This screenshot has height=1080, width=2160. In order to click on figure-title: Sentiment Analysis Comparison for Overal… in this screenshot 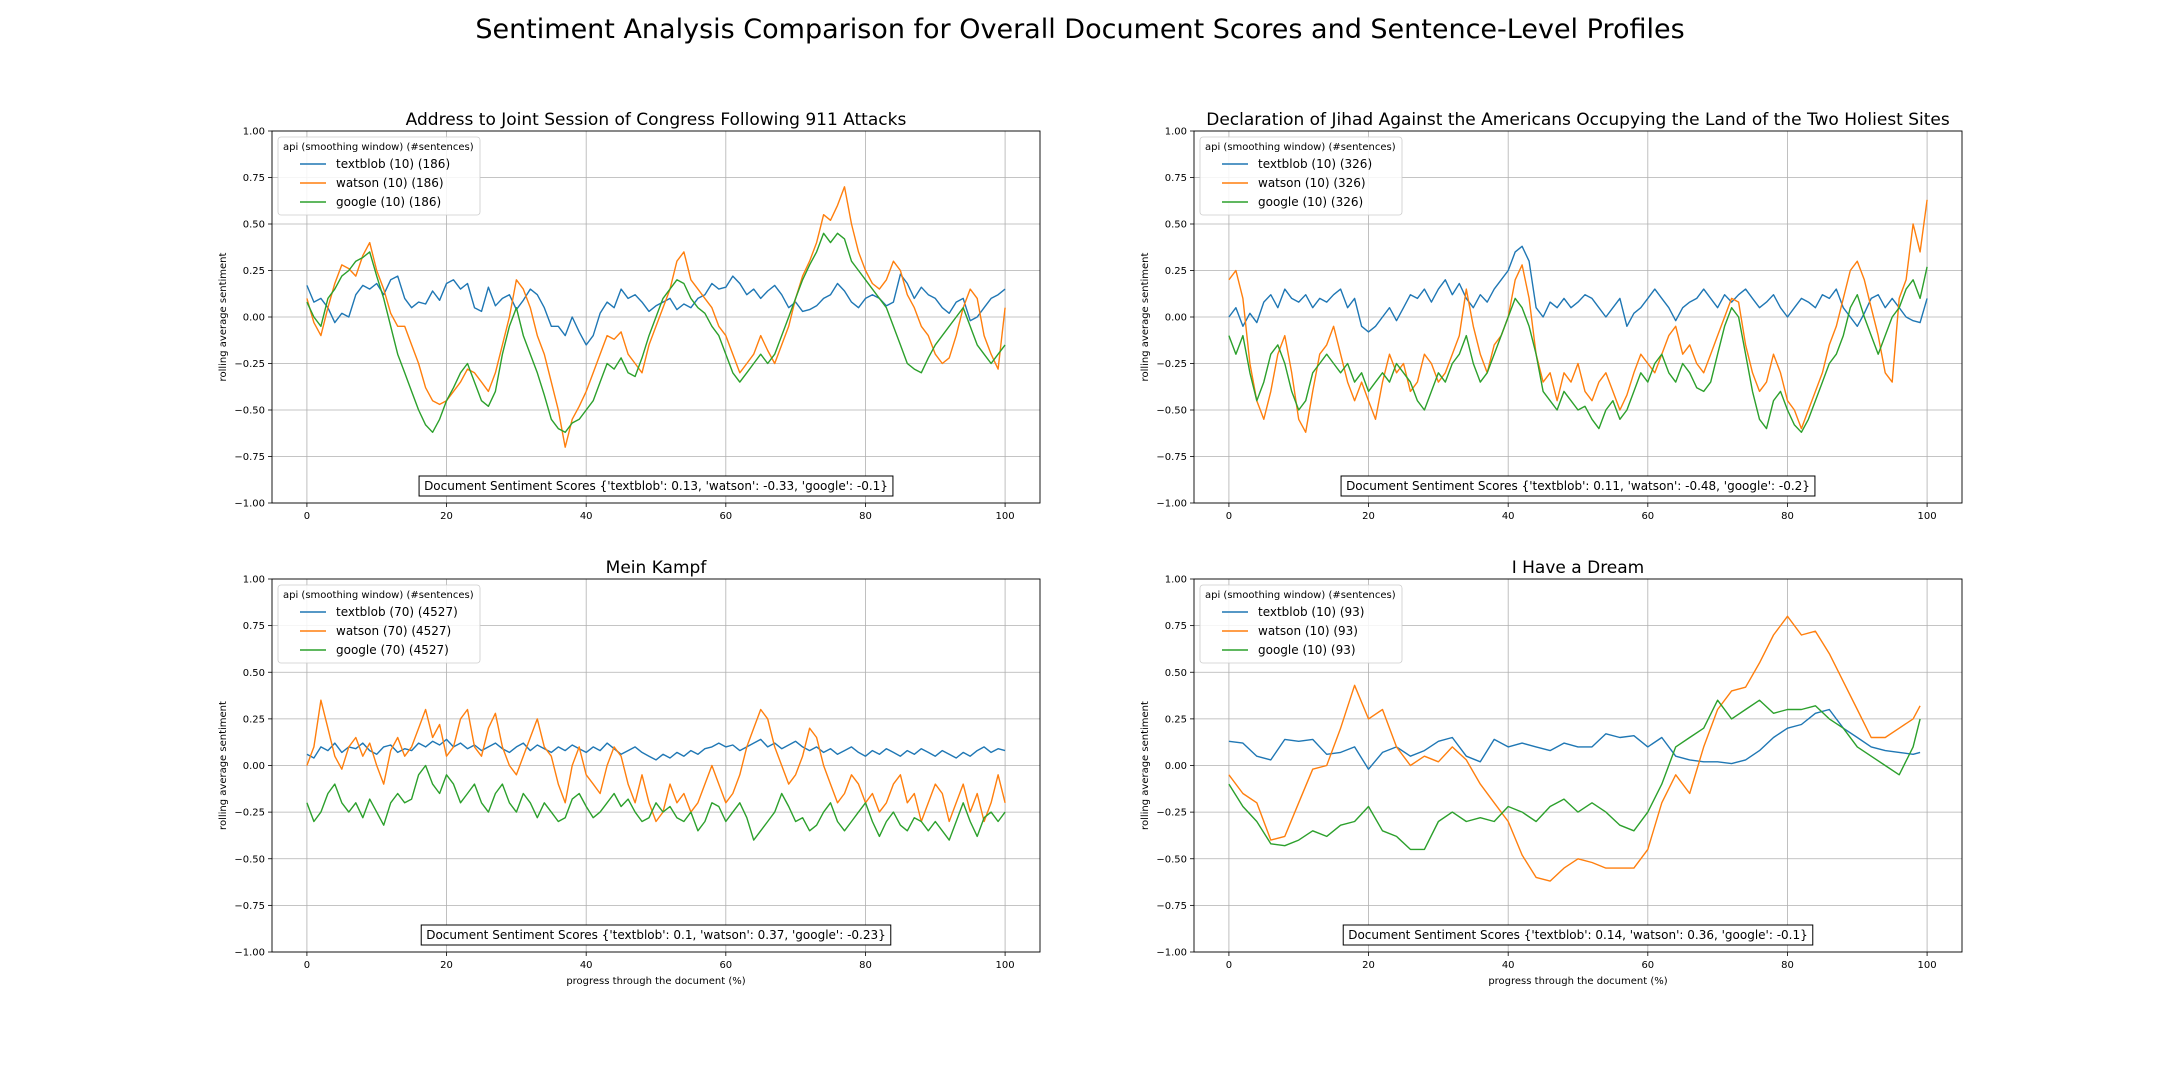, I will do `click(1080, 29)`.